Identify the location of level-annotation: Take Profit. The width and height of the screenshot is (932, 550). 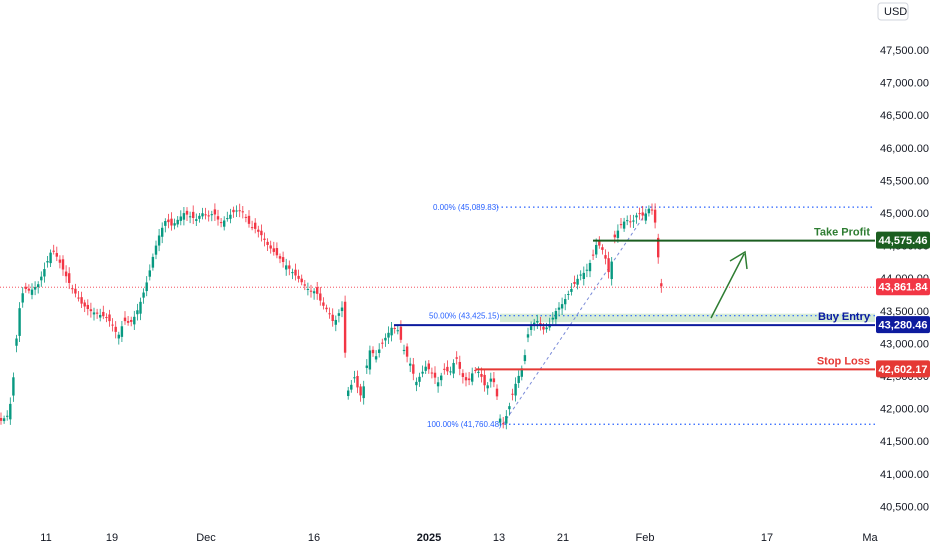
(842, 233).